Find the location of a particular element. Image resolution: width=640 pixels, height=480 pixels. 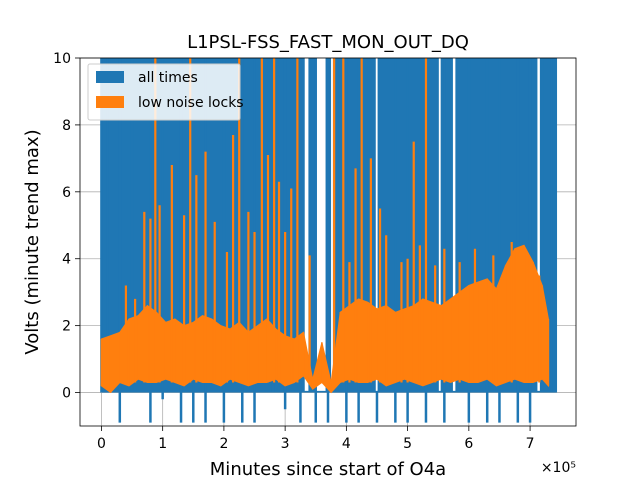

x-tick-label: 3 is located at coordinates (285, 444).